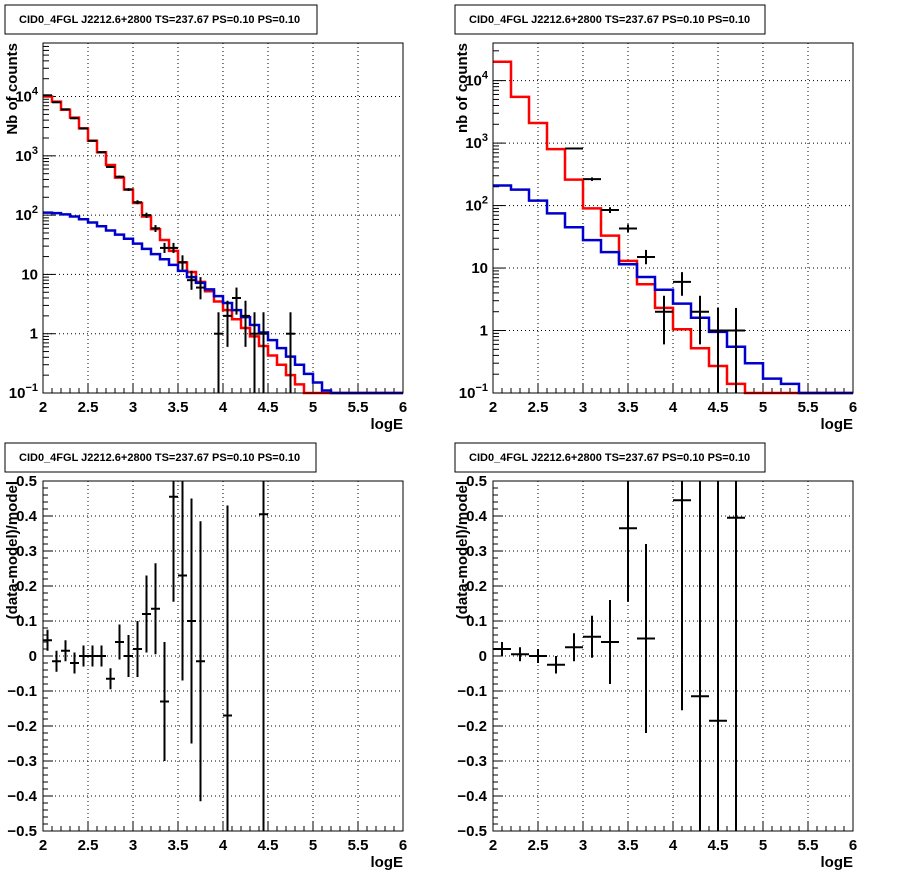  I want to click on y-tick-label: 0.2, so click(476, 586).